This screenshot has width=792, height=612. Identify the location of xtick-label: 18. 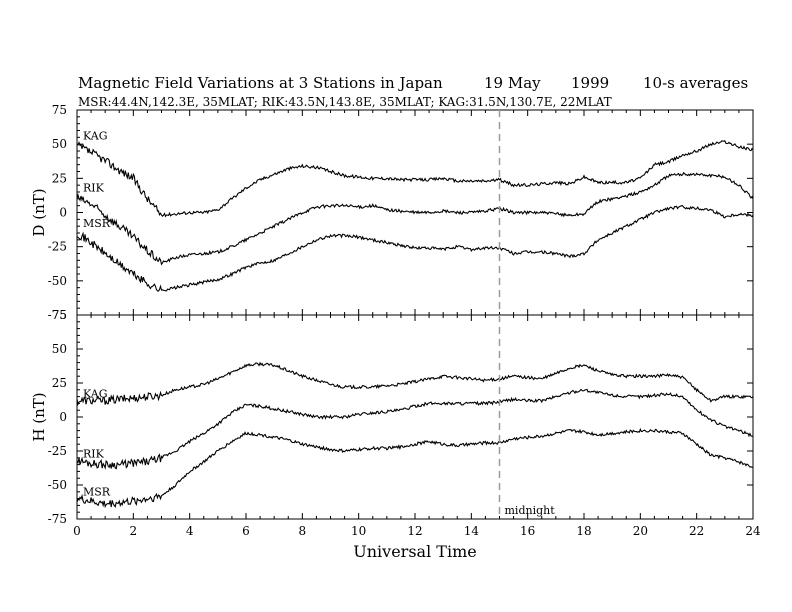
(583, 531).